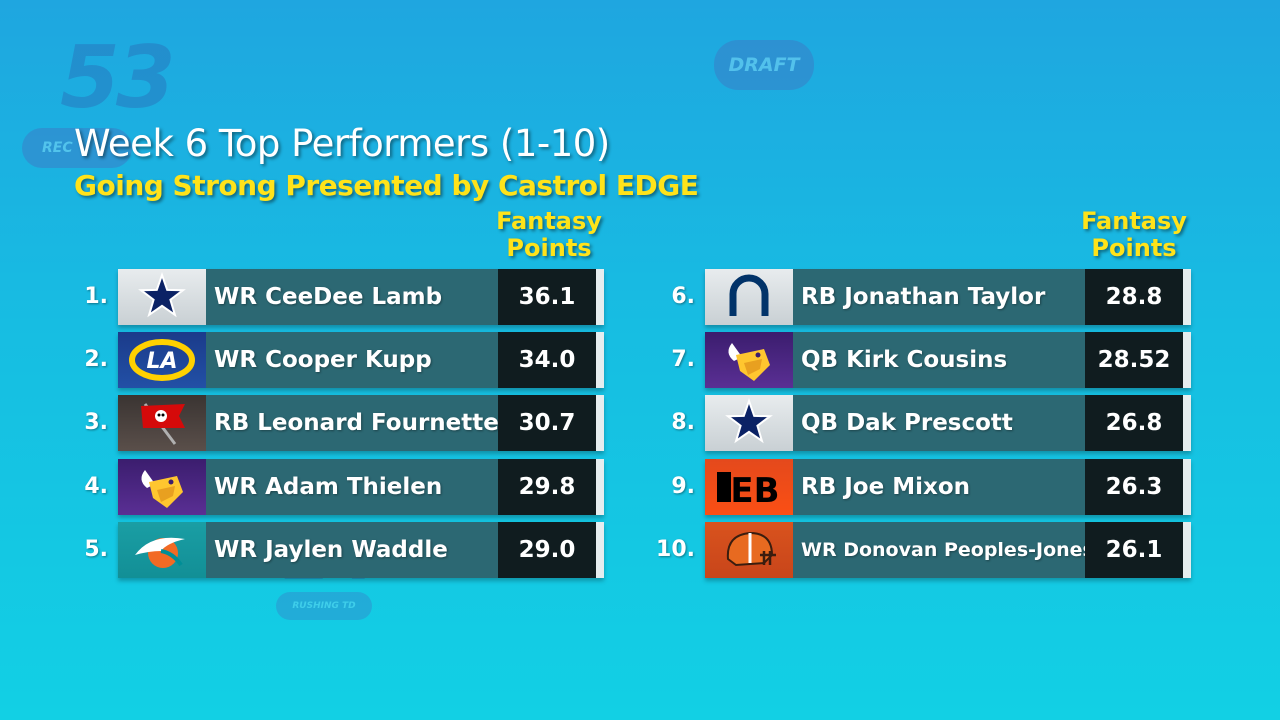  What do you see at coordinates (939, 360) in the screenshot?
I see `player-name: QB Kirk Cousins` at bounding box center [939, 360].